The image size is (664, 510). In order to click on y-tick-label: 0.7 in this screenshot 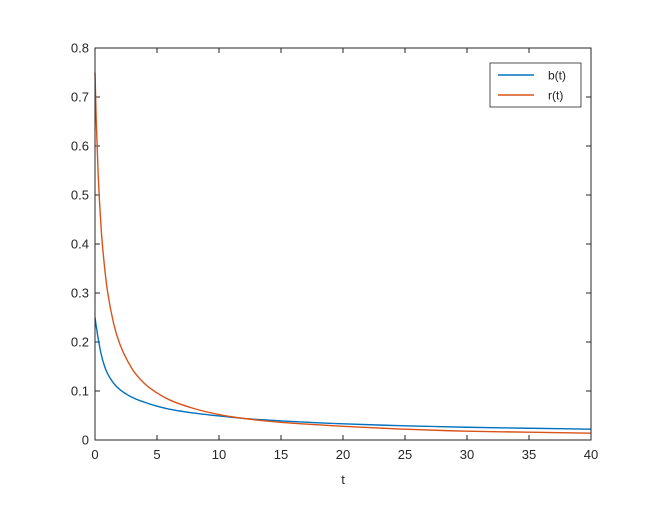, I will do `click(80, 97)`.